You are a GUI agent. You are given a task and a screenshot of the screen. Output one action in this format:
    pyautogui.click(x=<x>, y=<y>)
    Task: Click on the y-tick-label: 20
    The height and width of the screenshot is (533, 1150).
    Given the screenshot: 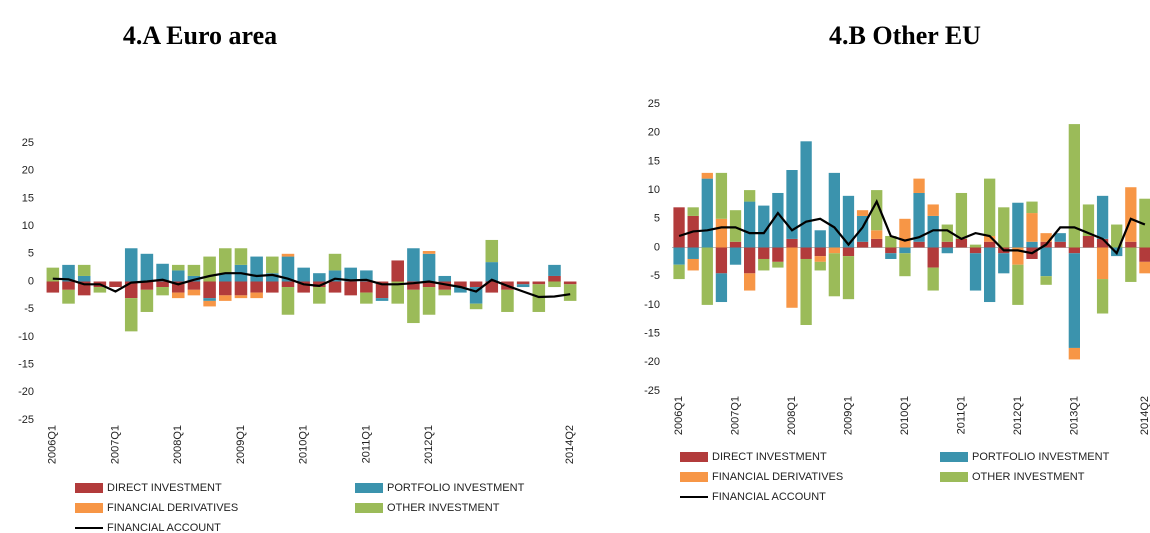 What is the action you would take?
    pyautogui.click(x=654, y=133)
    